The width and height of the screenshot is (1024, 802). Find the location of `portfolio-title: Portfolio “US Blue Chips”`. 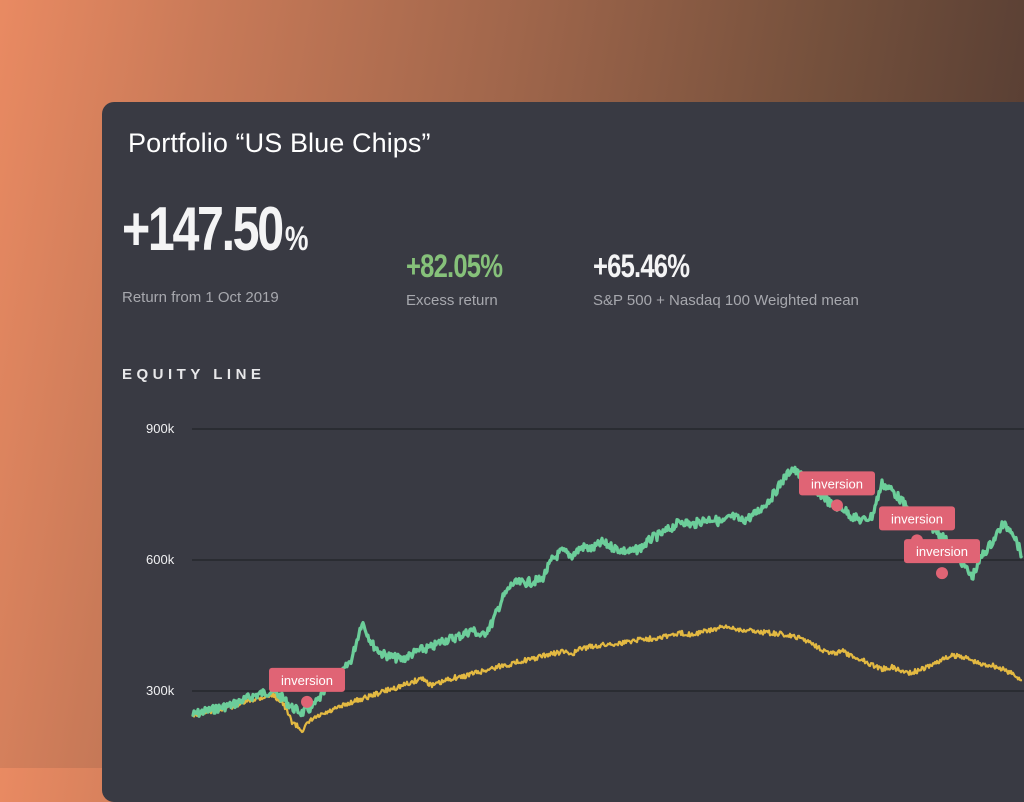

portfolio-title: Portfolio “US Blue Chips” is located at coordinates (279, 143).